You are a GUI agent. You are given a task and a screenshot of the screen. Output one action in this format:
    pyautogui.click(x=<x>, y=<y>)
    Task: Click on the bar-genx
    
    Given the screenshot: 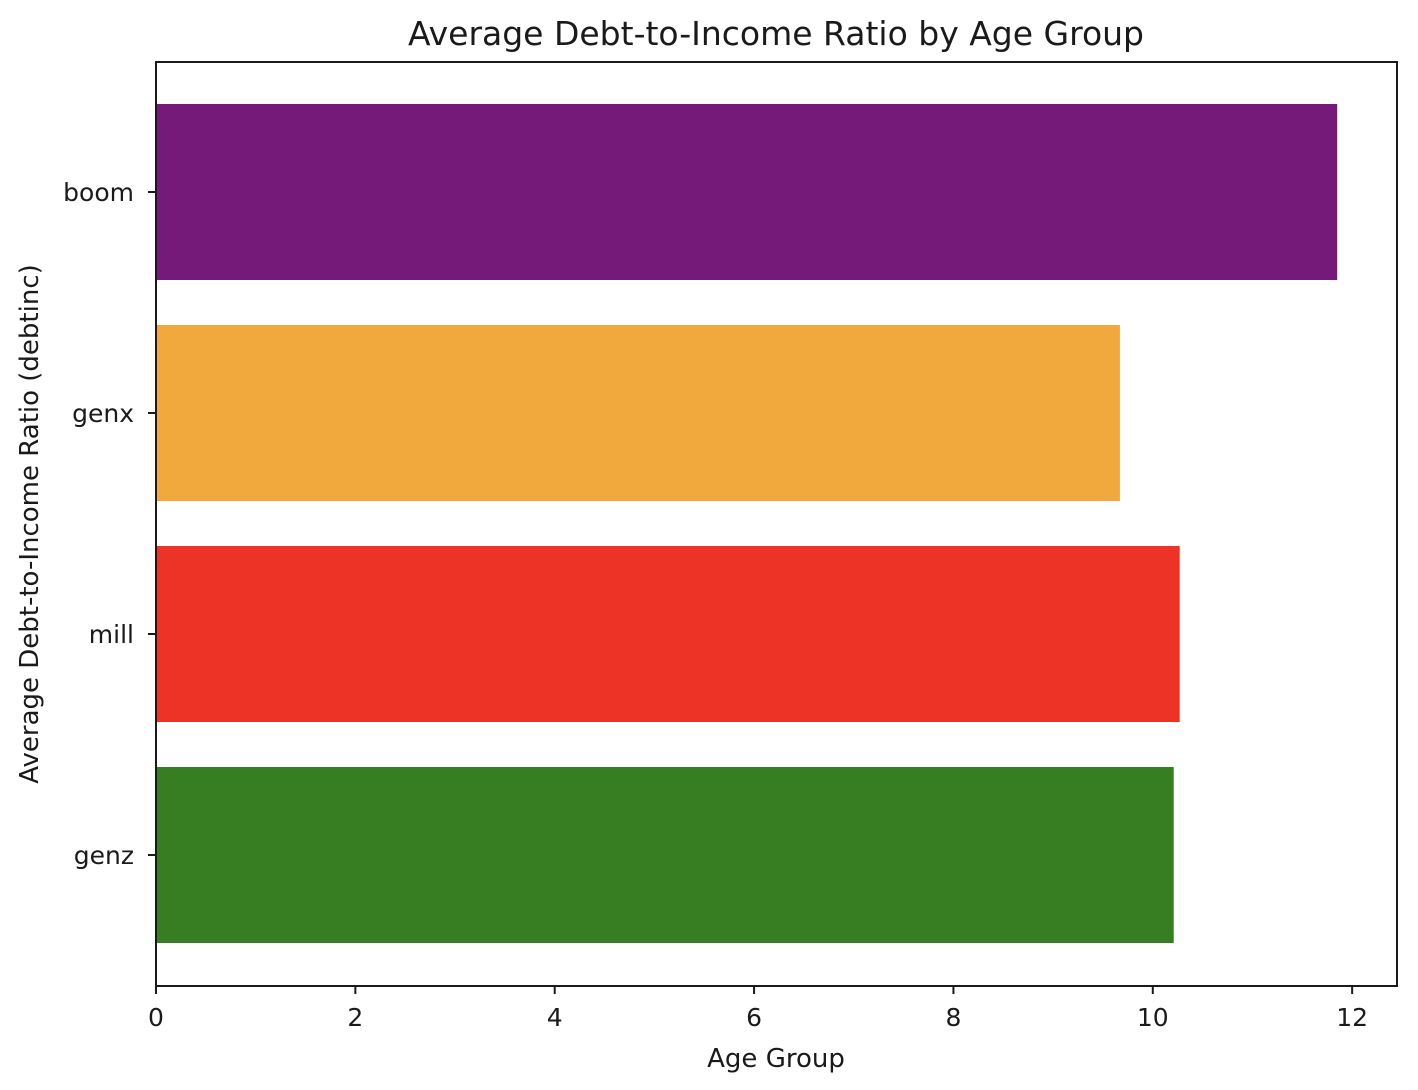 What is the action you would take?
    pyautogui.click(x=638, y=413)
    